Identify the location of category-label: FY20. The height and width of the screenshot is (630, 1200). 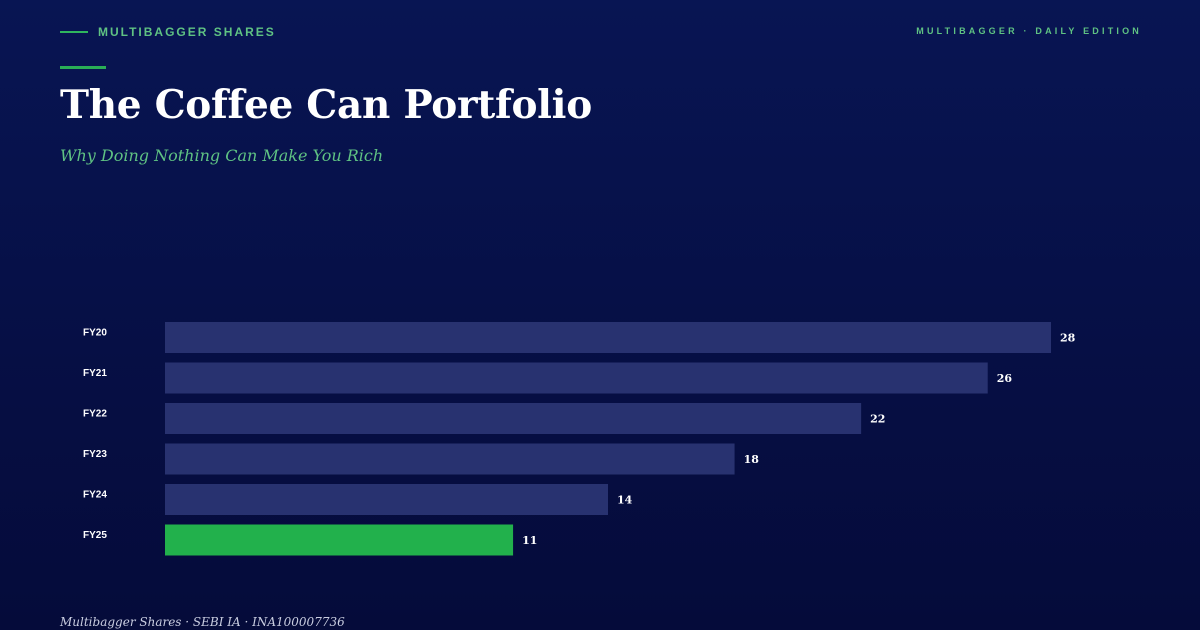
(95, 333).